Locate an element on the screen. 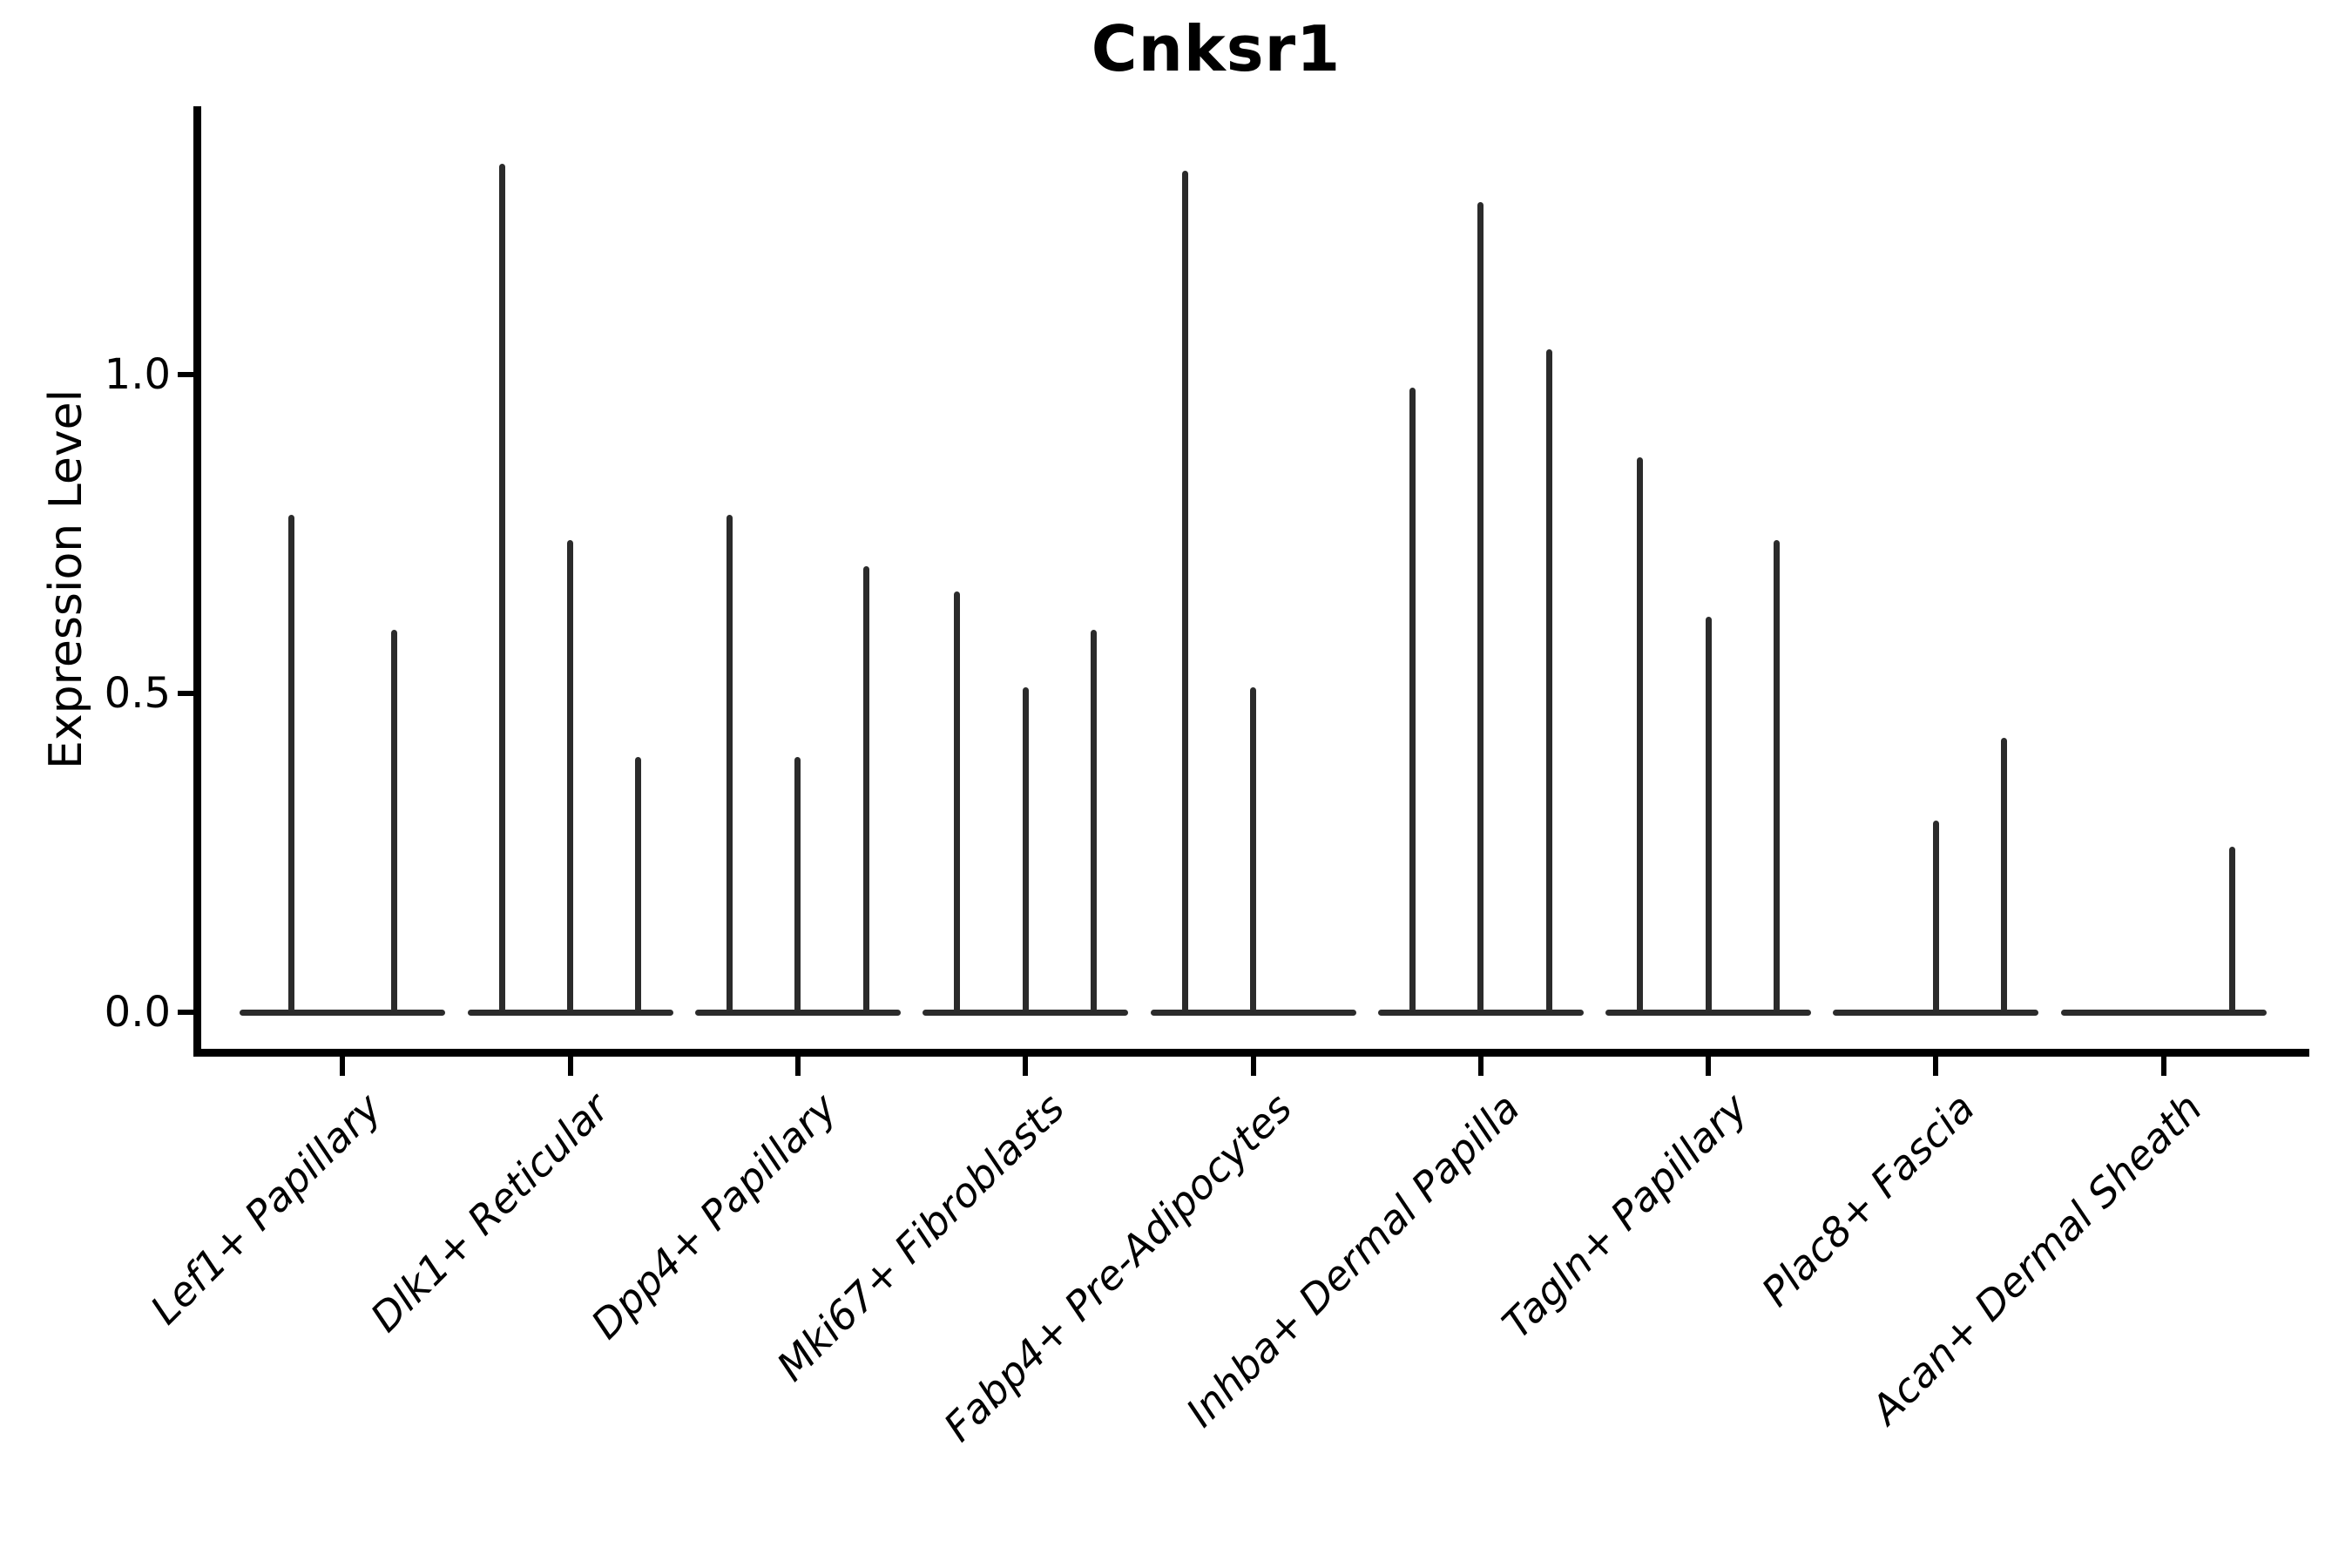  y-tick-label: 0.0 is located at coordinates (137, 1013).